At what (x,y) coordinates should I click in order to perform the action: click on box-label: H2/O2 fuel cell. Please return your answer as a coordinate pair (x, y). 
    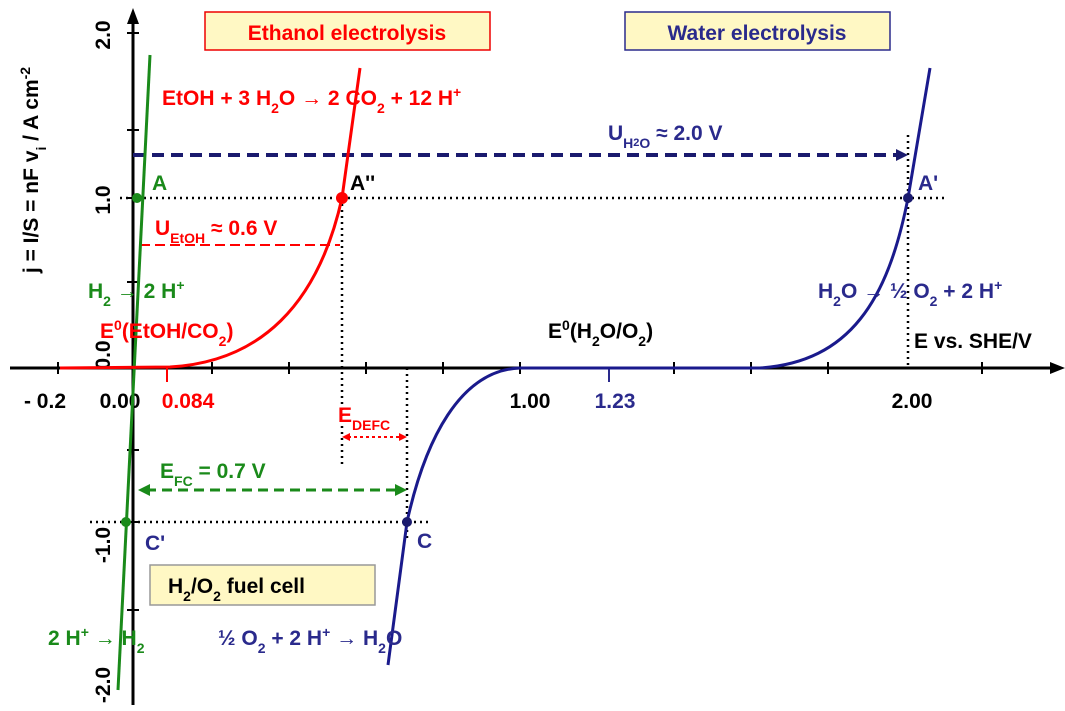
    Looking at the image, I should click on (236, 589).